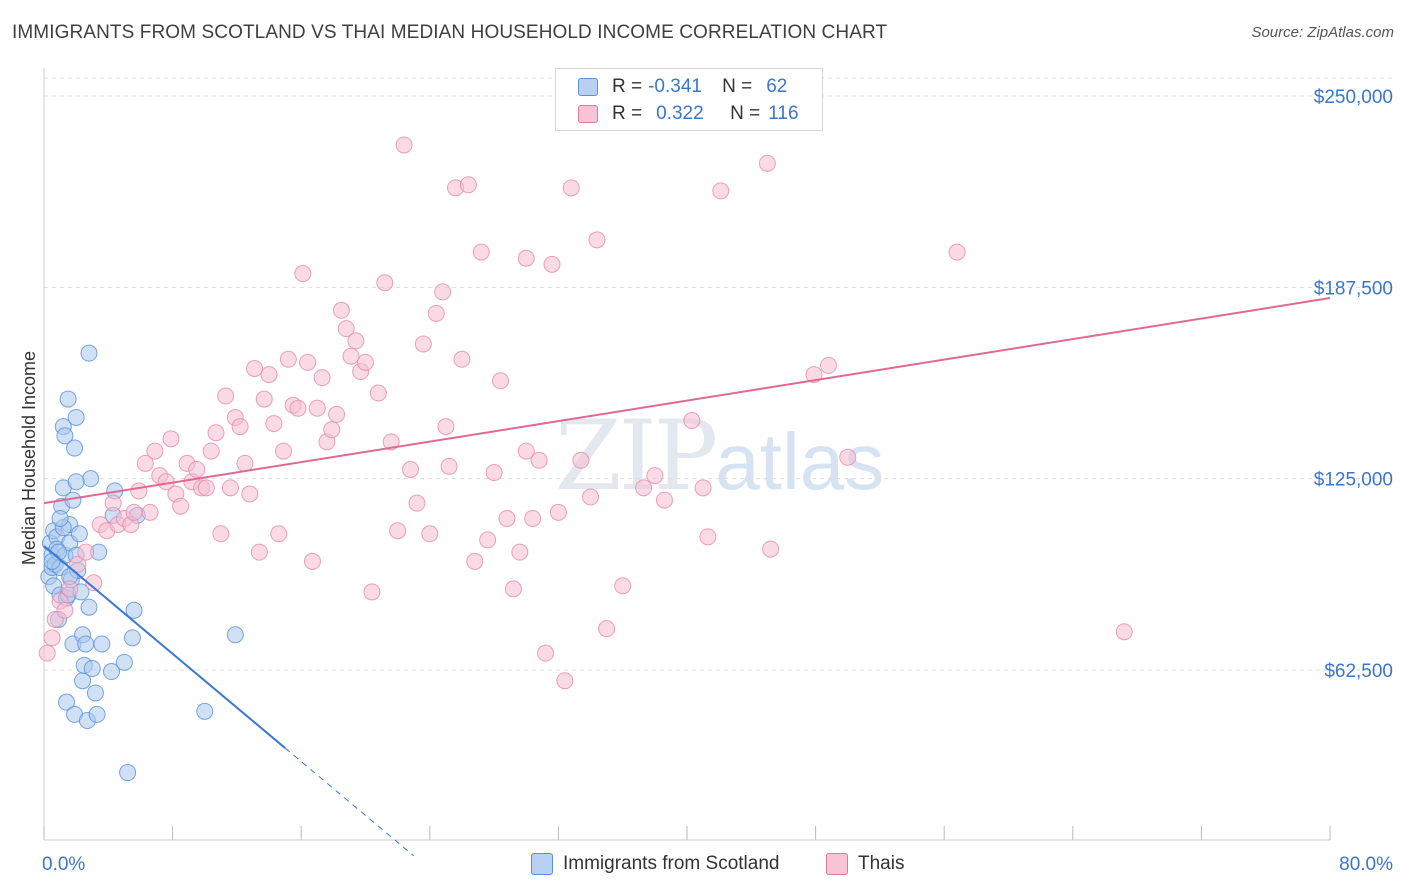 This screenshot has width=1406, height=892. What do you see at coordinates (1322, 32) in the screenshot?
I see `source-credit: Source: ZipAtlas.com` at bounding box center [1322, 32].